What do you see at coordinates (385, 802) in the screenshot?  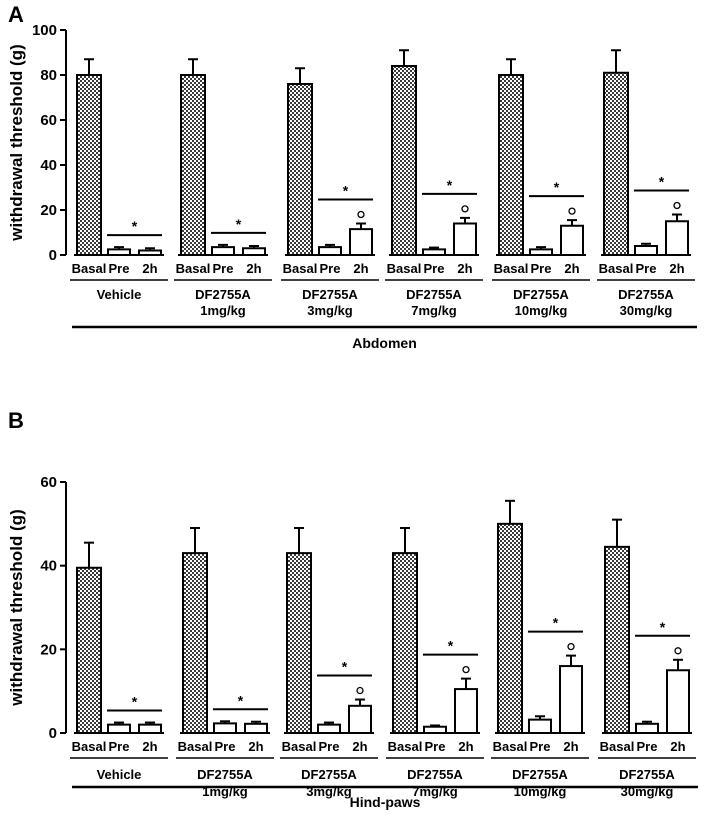 I see `region-label: Hind-paws` at bounding box center [385, 802].